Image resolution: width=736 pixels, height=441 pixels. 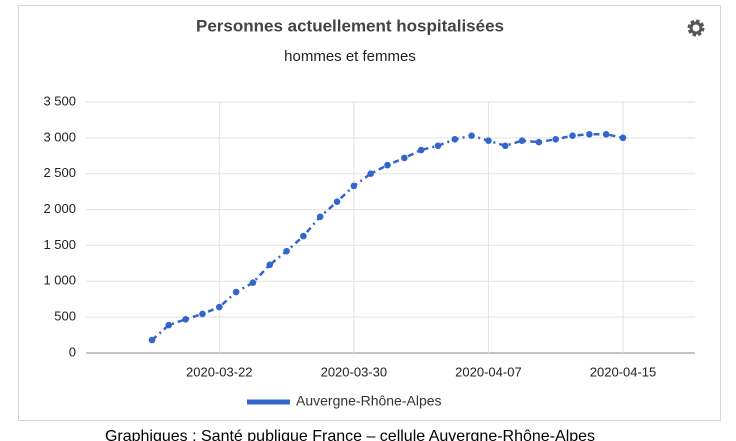 I want to click on settings-icon, so click(x=696, y=28).